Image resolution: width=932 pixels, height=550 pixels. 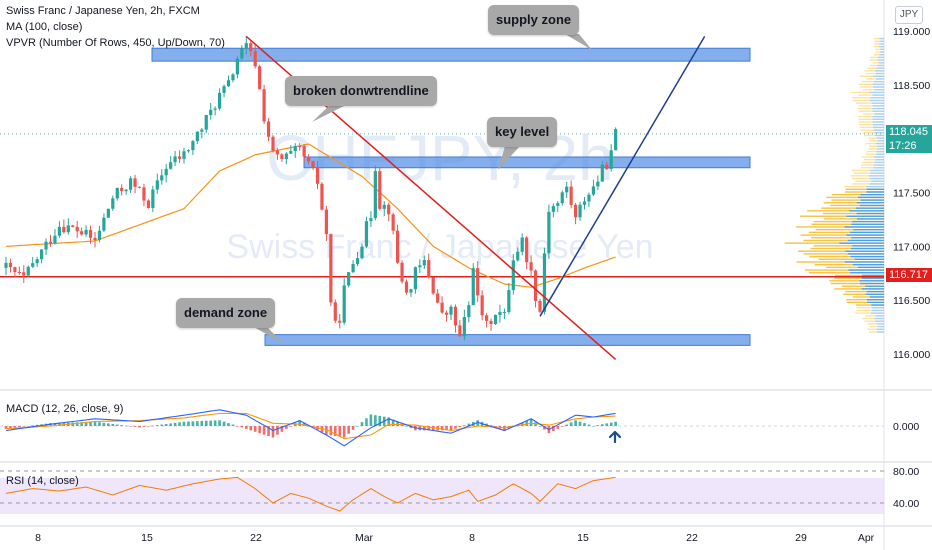 I want to click on time-tick-label: 8, so click(x=472, y=538).